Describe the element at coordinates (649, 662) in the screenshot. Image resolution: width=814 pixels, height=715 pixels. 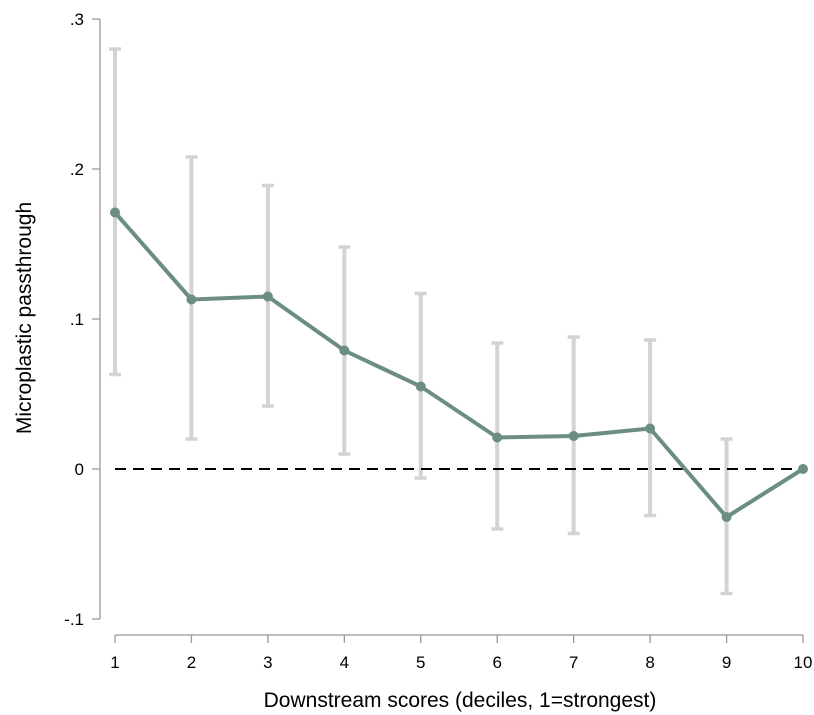
I see `x-tick-label: 8` at that location.